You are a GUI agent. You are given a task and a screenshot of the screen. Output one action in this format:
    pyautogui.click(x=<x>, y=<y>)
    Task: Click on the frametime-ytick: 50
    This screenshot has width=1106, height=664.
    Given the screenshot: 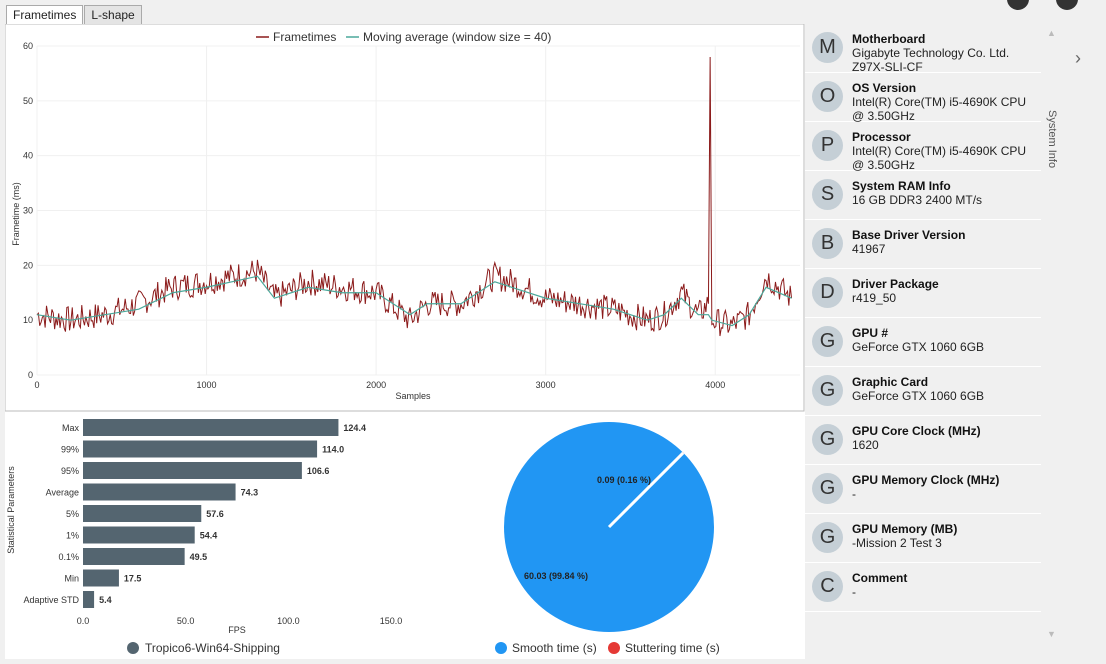 What is the action you would take?
    pyautogui.click(x=28, y=101)
    